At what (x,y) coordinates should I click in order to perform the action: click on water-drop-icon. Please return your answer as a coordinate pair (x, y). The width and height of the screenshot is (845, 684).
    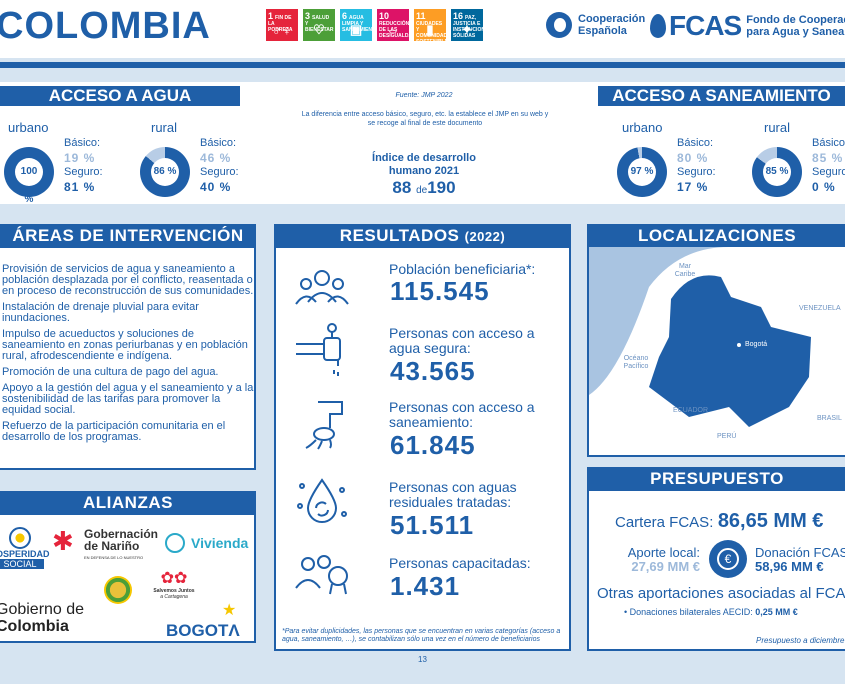
    Looking at the image, I should click on (658, 26).